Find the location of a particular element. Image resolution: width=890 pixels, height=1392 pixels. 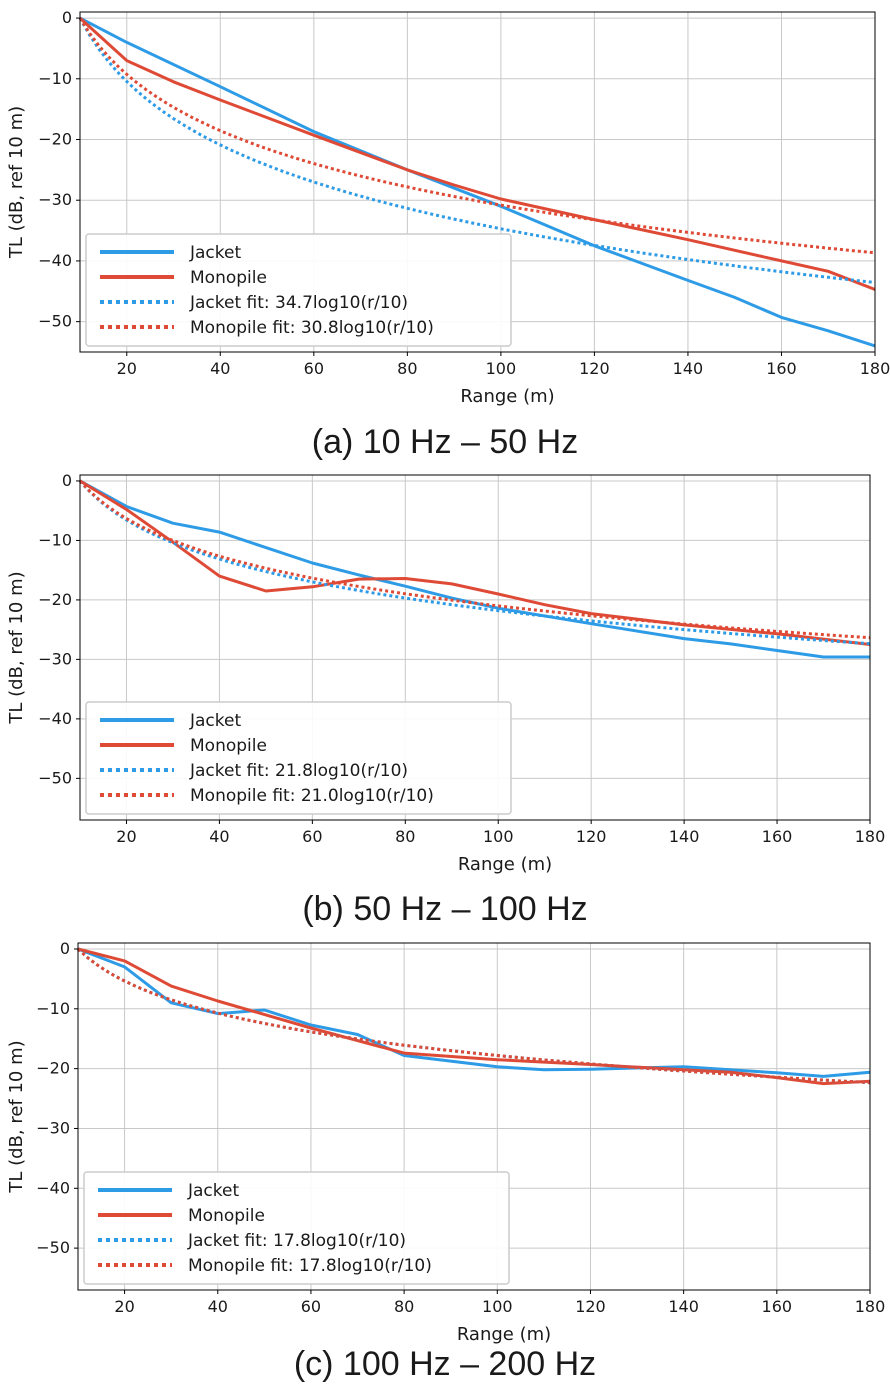

chart-0-legend-label: Jacket is located at coordinates (215, 253).